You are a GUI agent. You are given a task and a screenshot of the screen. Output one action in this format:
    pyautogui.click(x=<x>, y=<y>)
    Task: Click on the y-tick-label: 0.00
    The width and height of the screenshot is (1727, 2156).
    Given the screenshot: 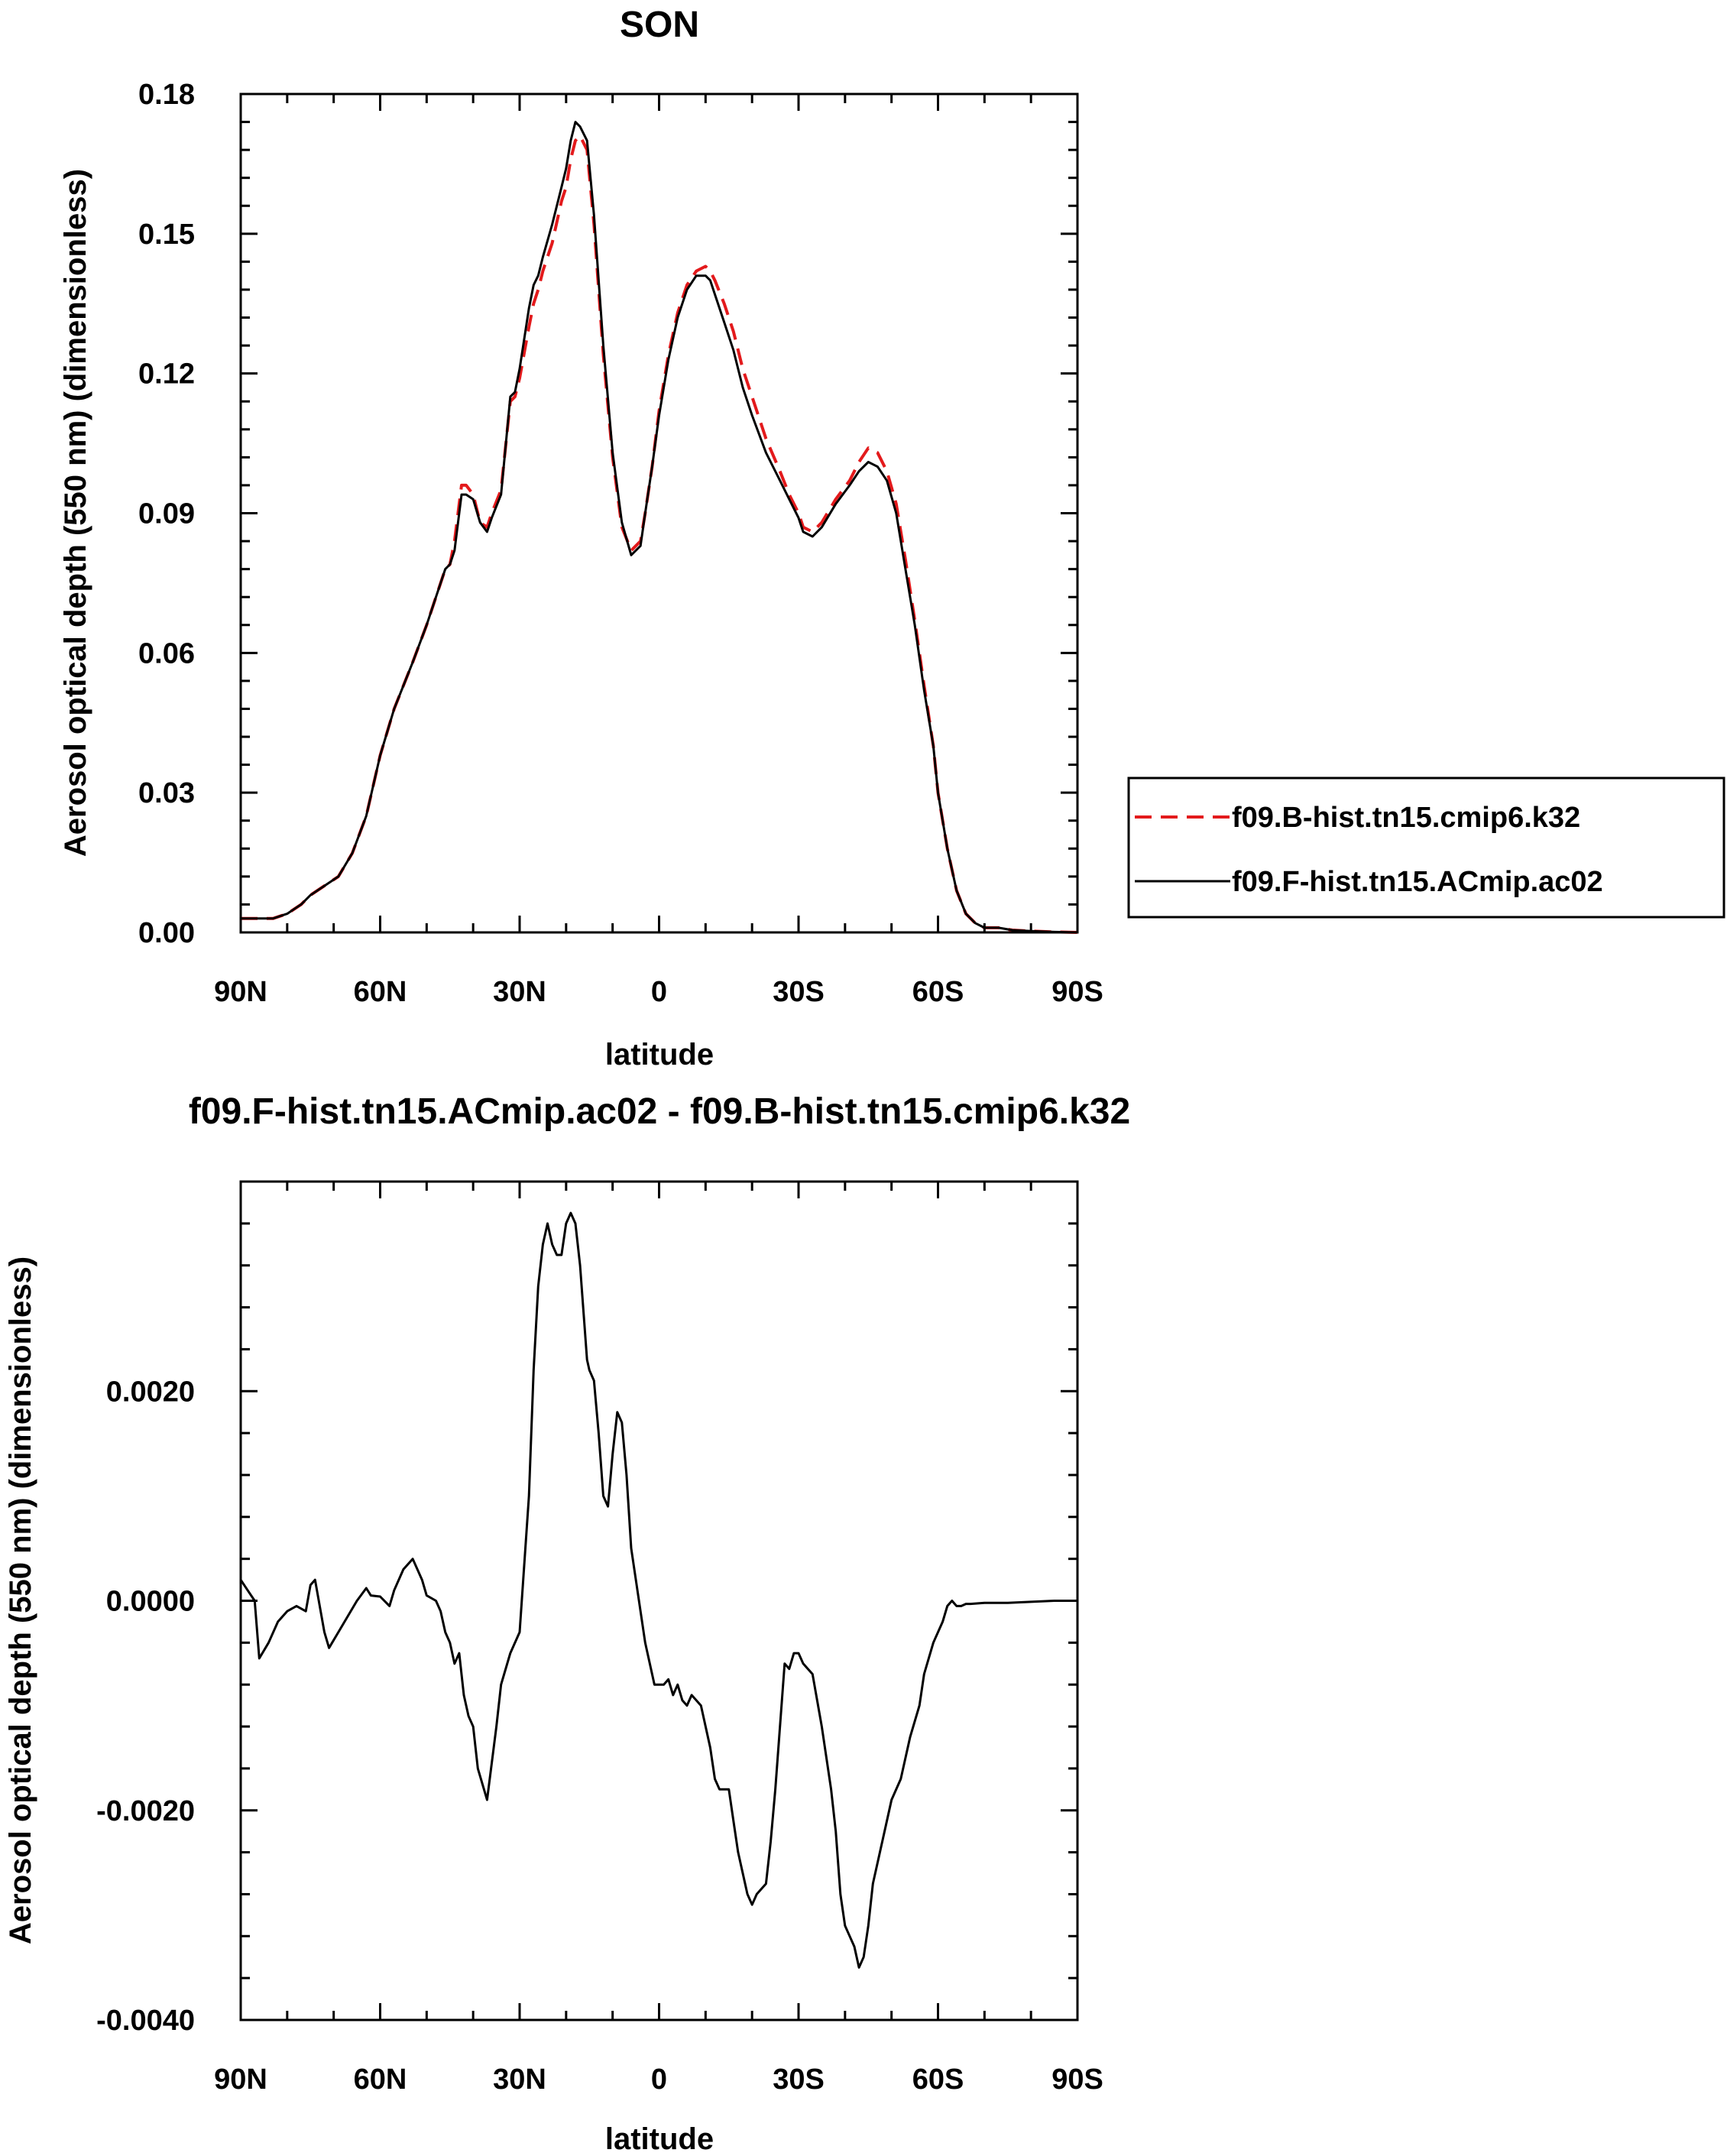 What is the action you would take?
    pyautogui.click(x=166, y=933)
    